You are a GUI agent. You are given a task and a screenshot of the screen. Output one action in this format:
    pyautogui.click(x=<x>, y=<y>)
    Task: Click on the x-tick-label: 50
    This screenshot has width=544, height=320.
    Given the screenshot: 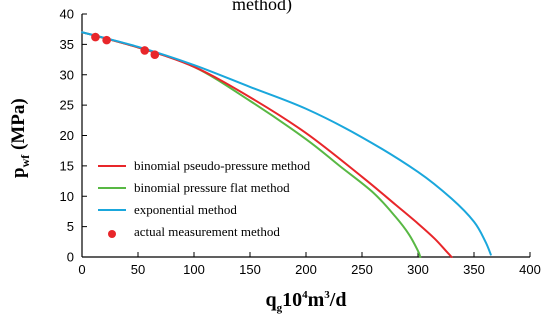 What is the action you would take?
    pyautogui.click(x=138, y=269)
    